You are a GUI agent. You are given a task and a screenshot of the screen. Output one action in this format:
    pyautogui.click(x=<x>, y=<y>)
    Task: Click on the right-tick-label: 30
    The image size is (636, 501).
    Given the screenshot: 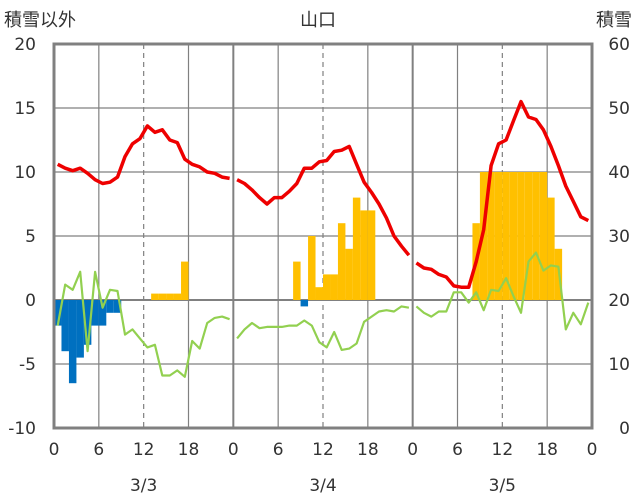 What is the action you would take?
    pyautogui.click(x=619, y=237)
    